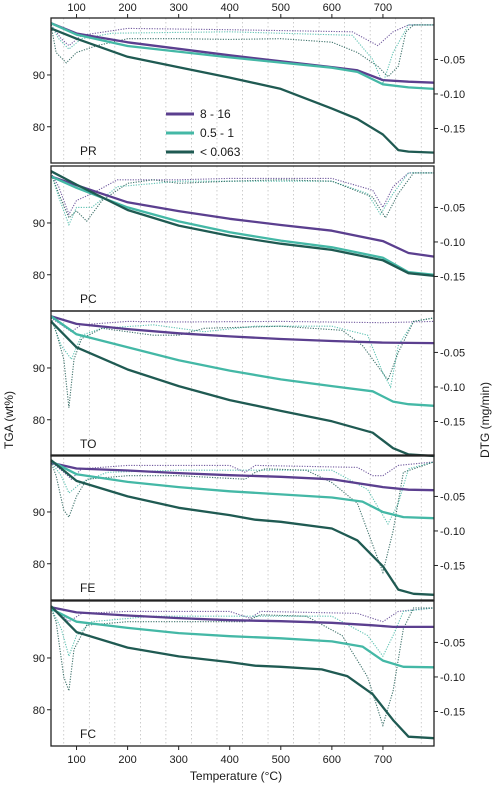 The image size is (498, 791). Describe the element at coordinates (220, 152) in the screenshot. I see `legend-label: < 0.063` at that location.